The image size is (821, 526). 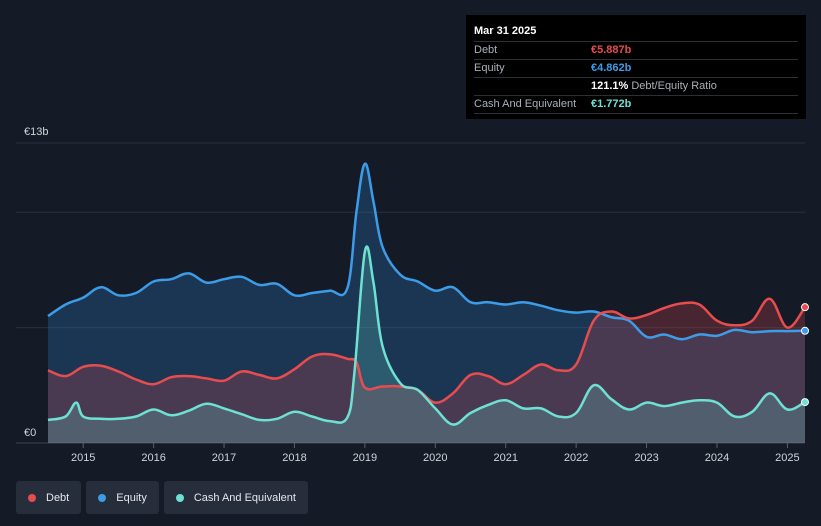 What do you see at coordinates (805, 307) in the screenshot?
I see `endpoint-debt` at bounding box center [805, 307].